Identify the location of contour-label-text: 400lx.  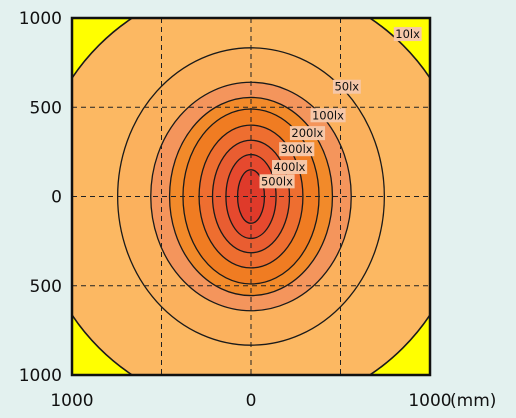
(290, 167).